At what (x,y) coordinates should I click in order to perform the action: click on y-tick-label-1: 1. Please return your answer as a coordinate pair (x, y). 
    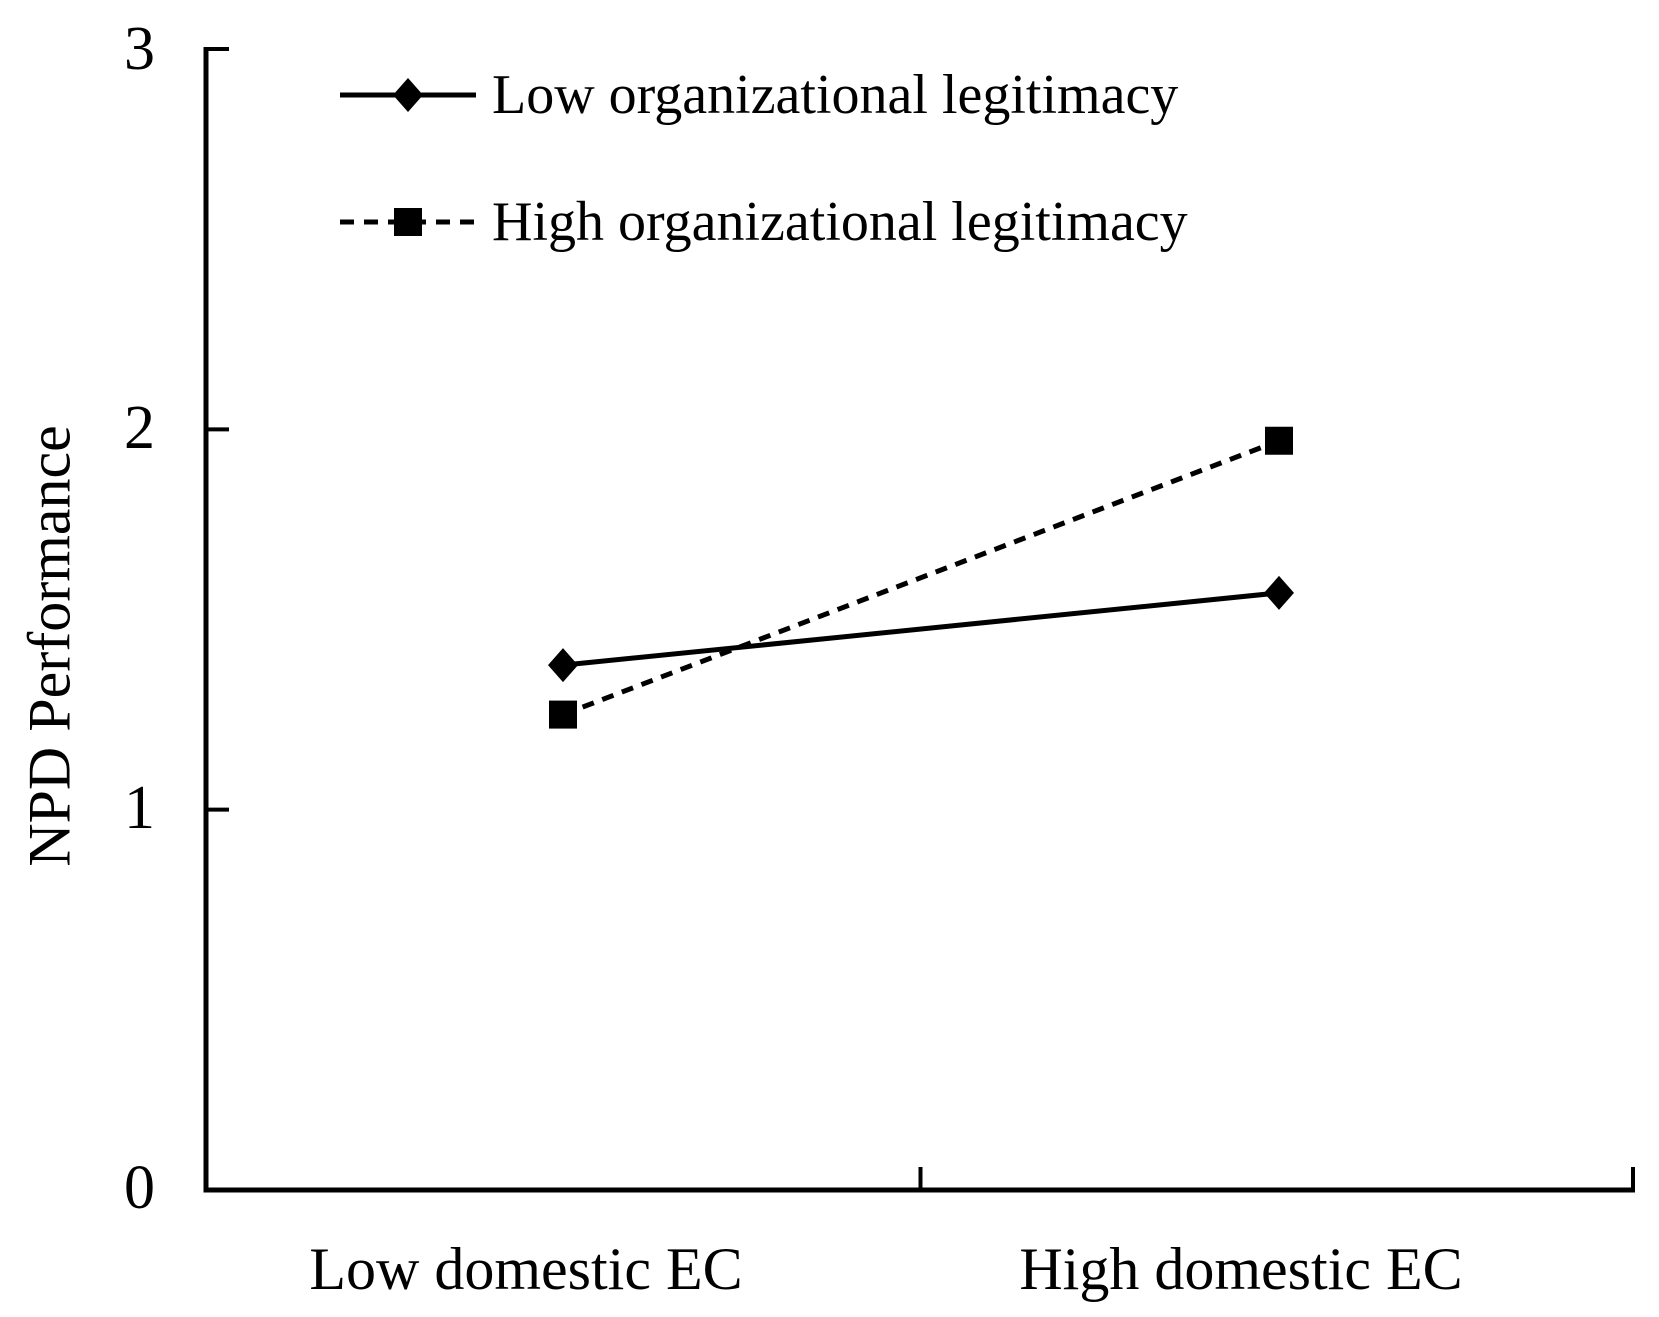
    Looking at the image, I should click on (139, 808).